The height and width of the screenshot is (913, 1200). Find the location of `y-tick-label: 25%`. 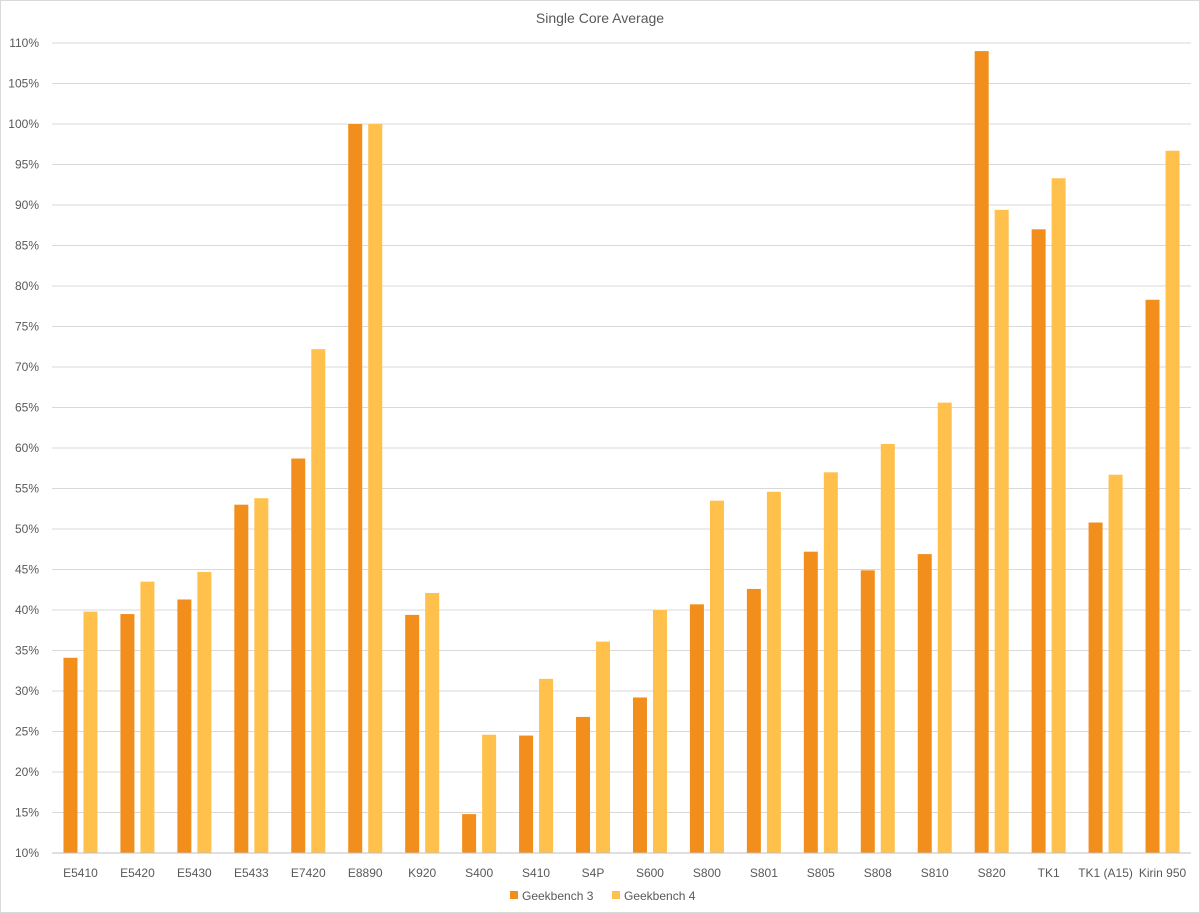

y-tick-label: 25% is located at coordinates (27, 732).